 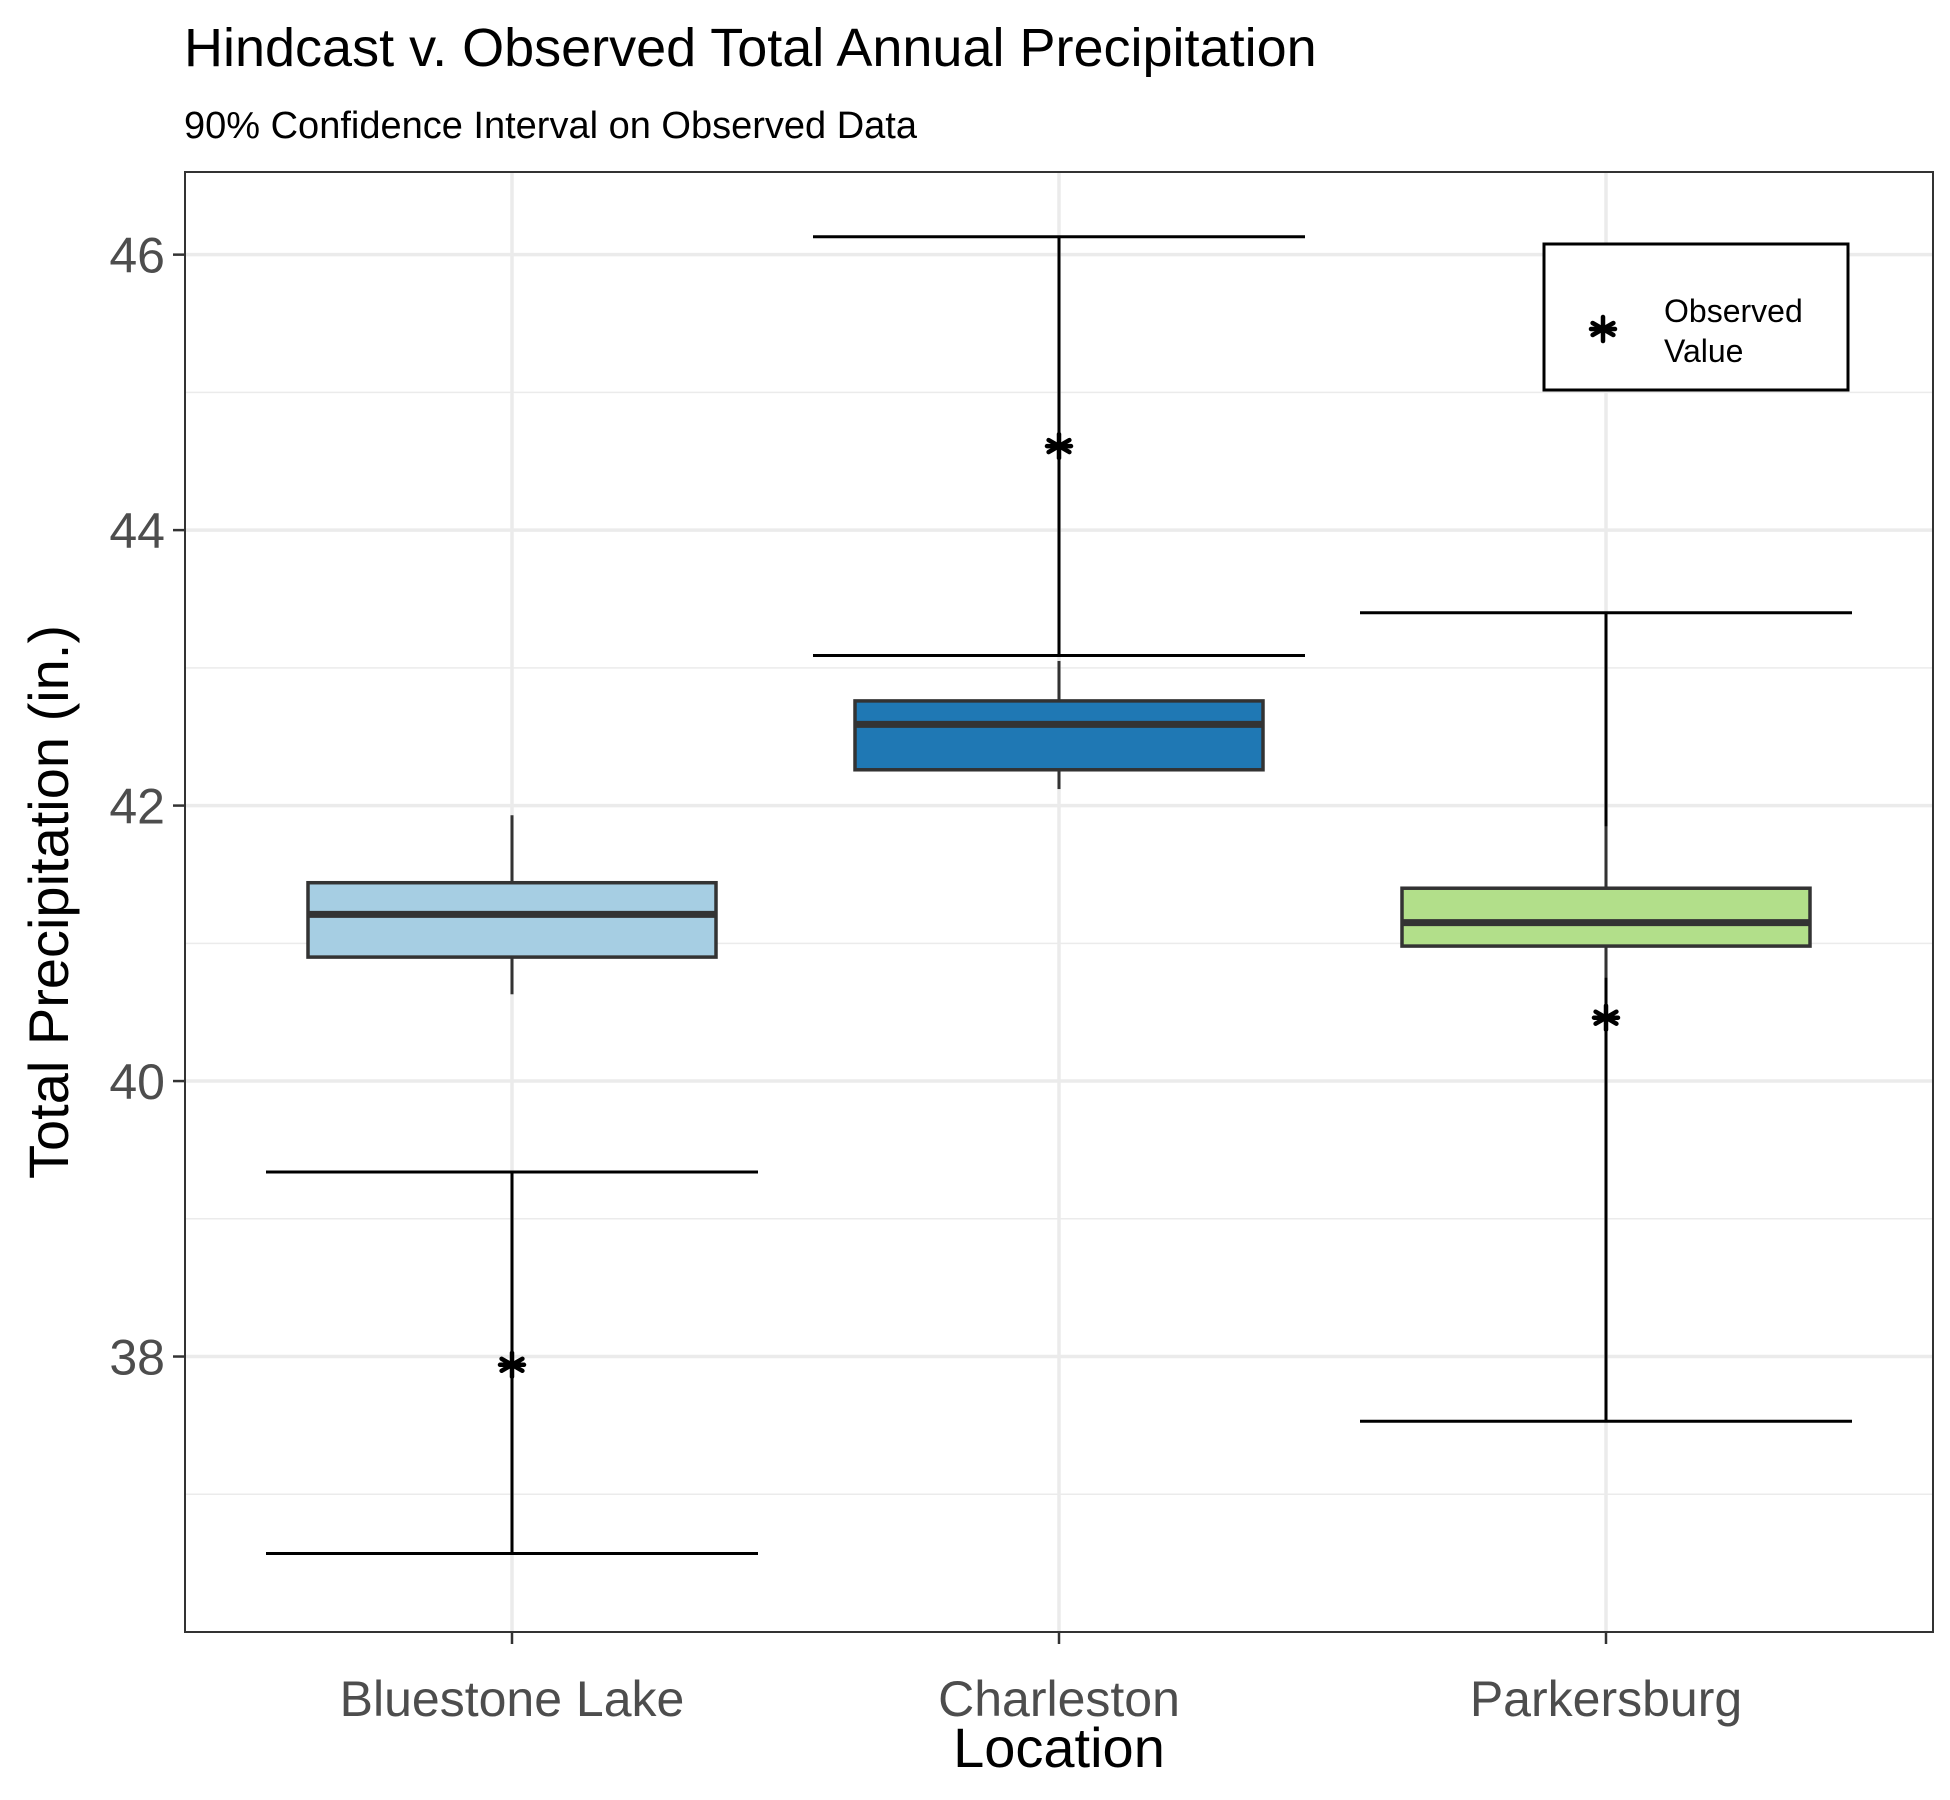 What do you see at coordinates (512, 1699) in the screenshot?
I see `x-tick-label: Bluestone Lake` at bounding box center [512, 1699].